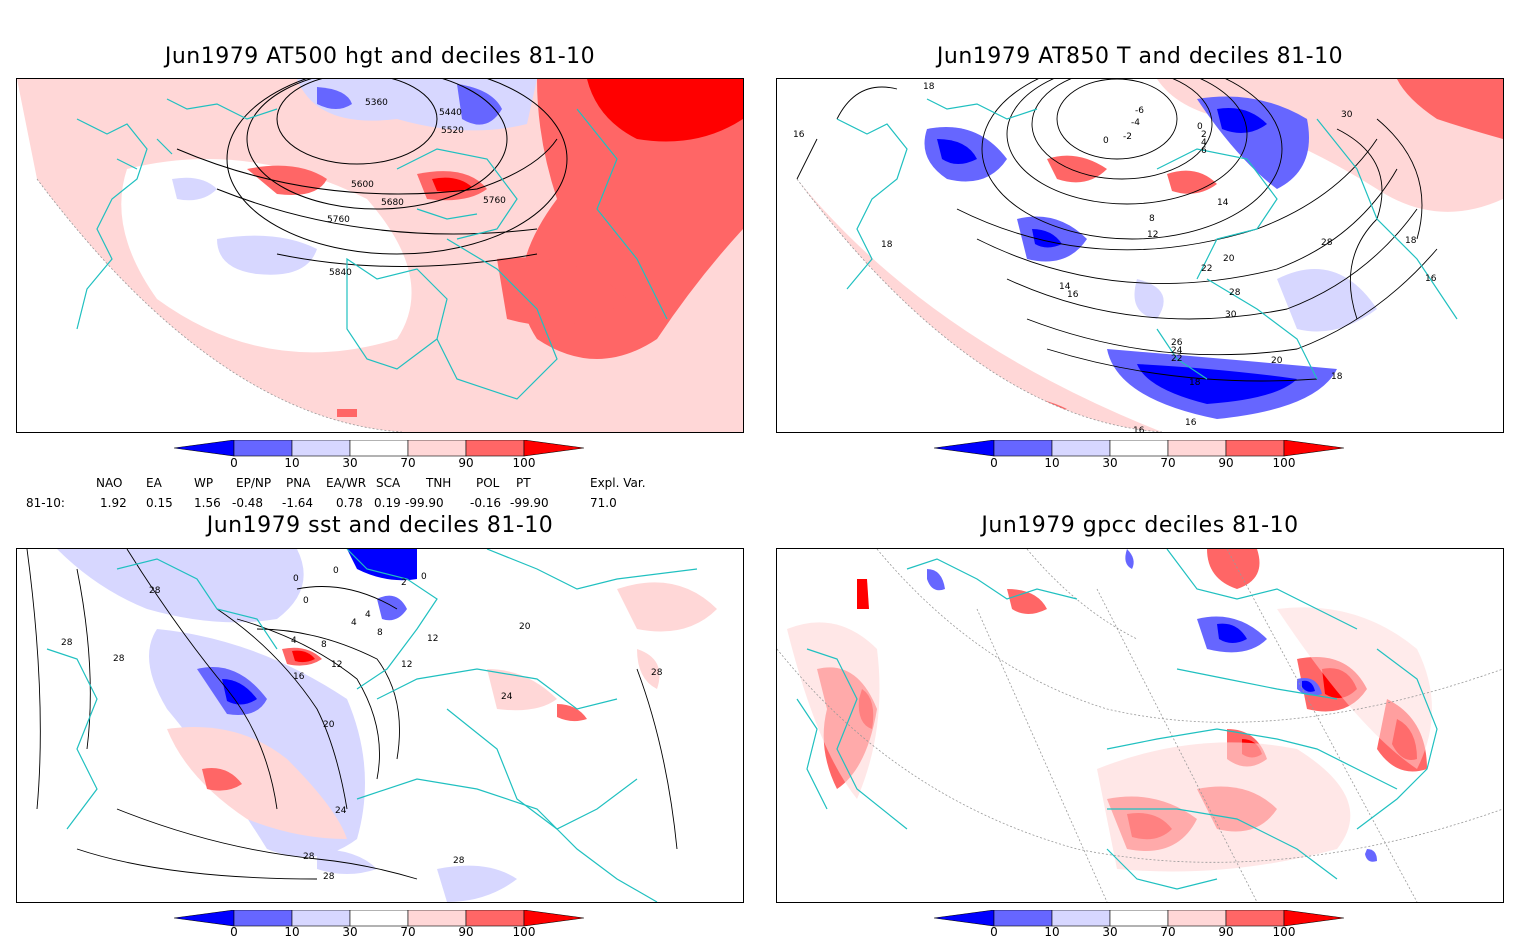 The height and width of the screenshot is (940, 1520). What do you see at coordinates (109, 483) in the screenshot?
I see `index-header-nao: NAO` at bounding box center [109, 483].